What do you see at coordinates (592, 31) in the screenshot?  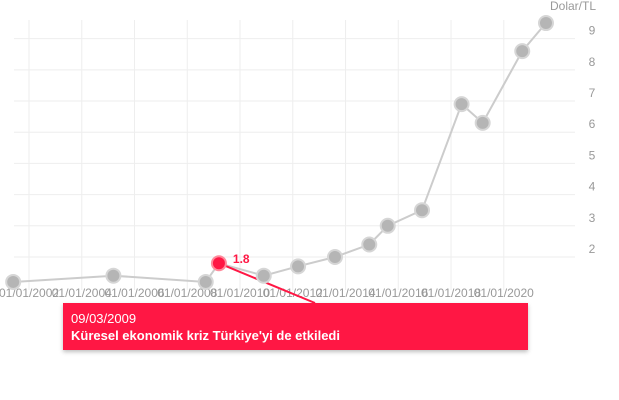 I see `y-tick-label: 9` at bounding box center [592, 31].